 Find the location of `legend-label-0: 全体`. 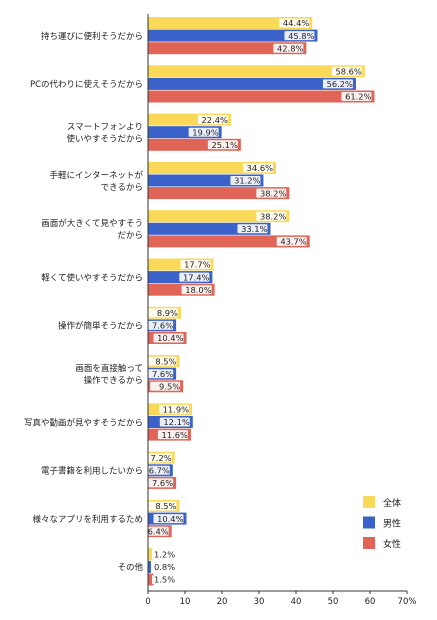

legend-label-0: 全体 is located at coordinates (392, 503).